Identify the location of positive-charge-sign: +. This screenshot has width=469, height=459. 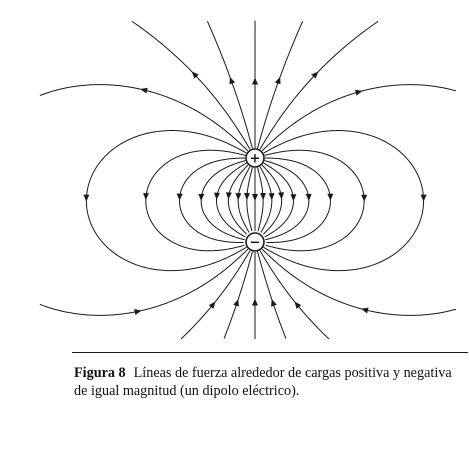
(255, 159).